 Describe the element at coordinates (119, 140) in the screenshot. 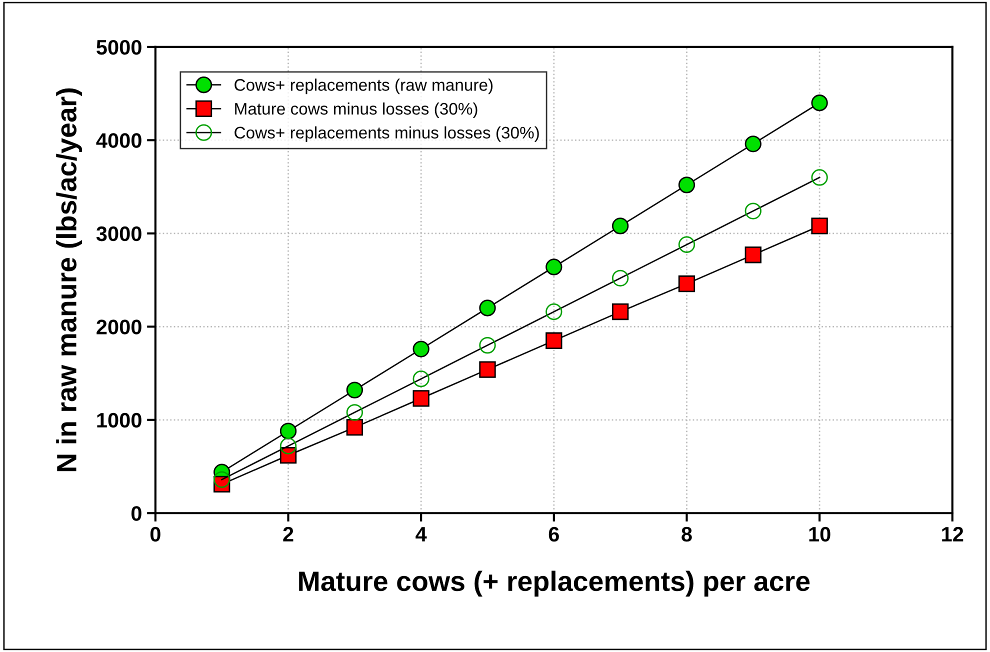

I see `y-tick-label: 4000` at that location.